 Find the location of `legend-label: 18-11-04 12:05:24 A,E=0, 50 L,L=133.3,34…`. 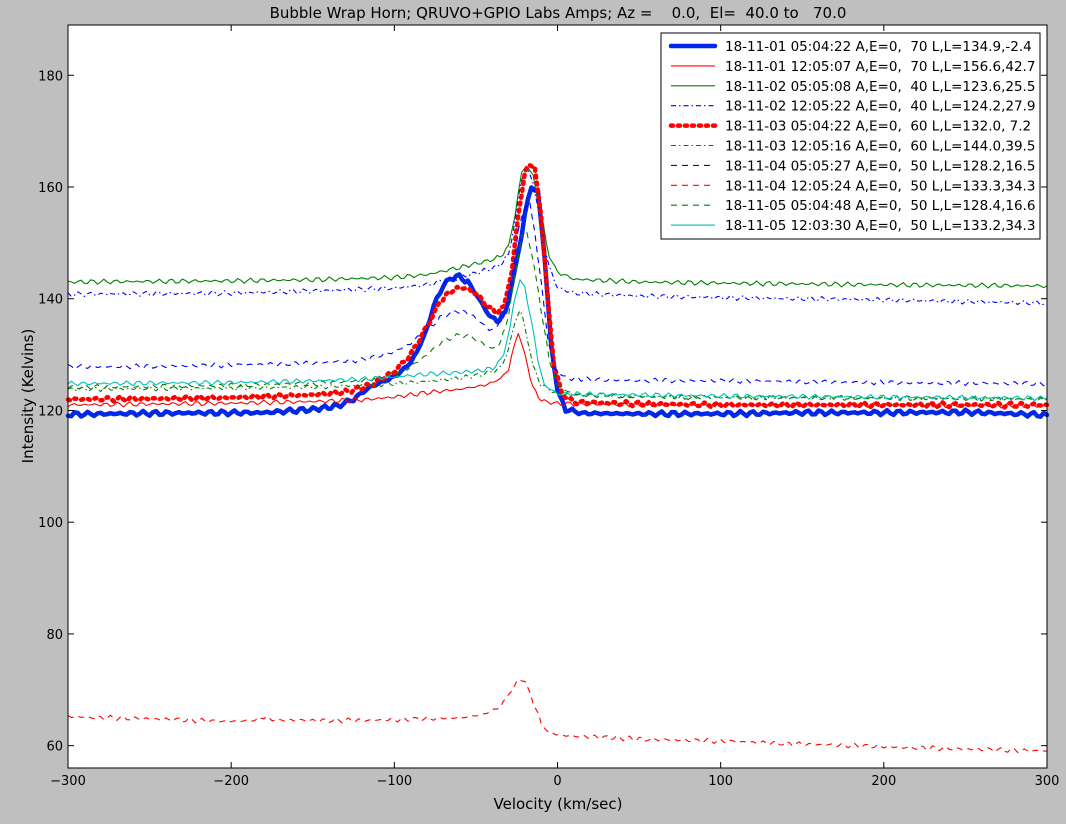

legend-label: 18-11-04 12:05:24 A,E=0, 50 L,L=133.3,34… is located at coordinates (880, 186).